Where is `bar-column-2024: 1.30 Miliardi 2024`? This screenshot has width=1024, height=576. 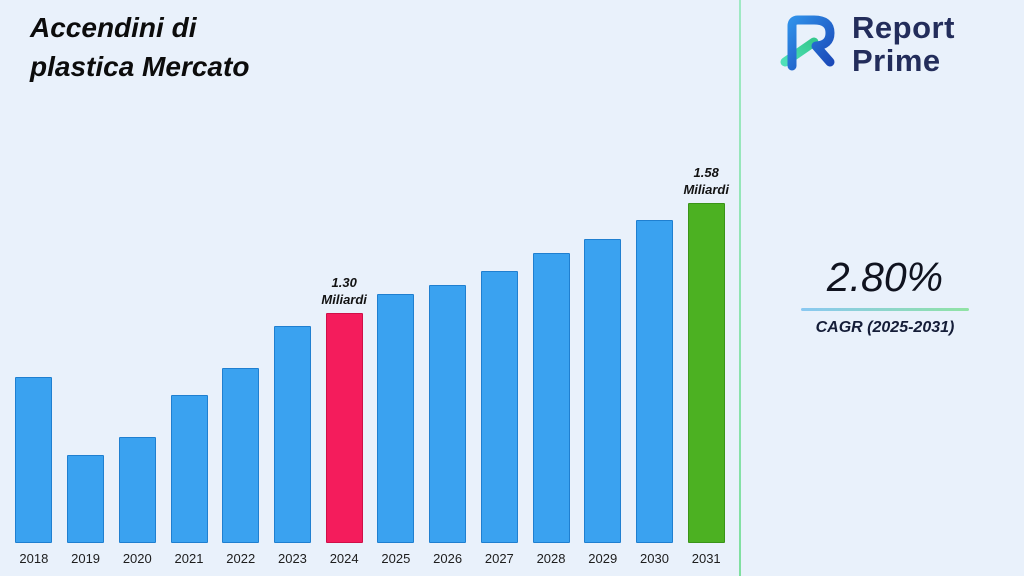
bar-column-2024: 1.30 Miliardi 2024 is located at coordinates (344, 365).